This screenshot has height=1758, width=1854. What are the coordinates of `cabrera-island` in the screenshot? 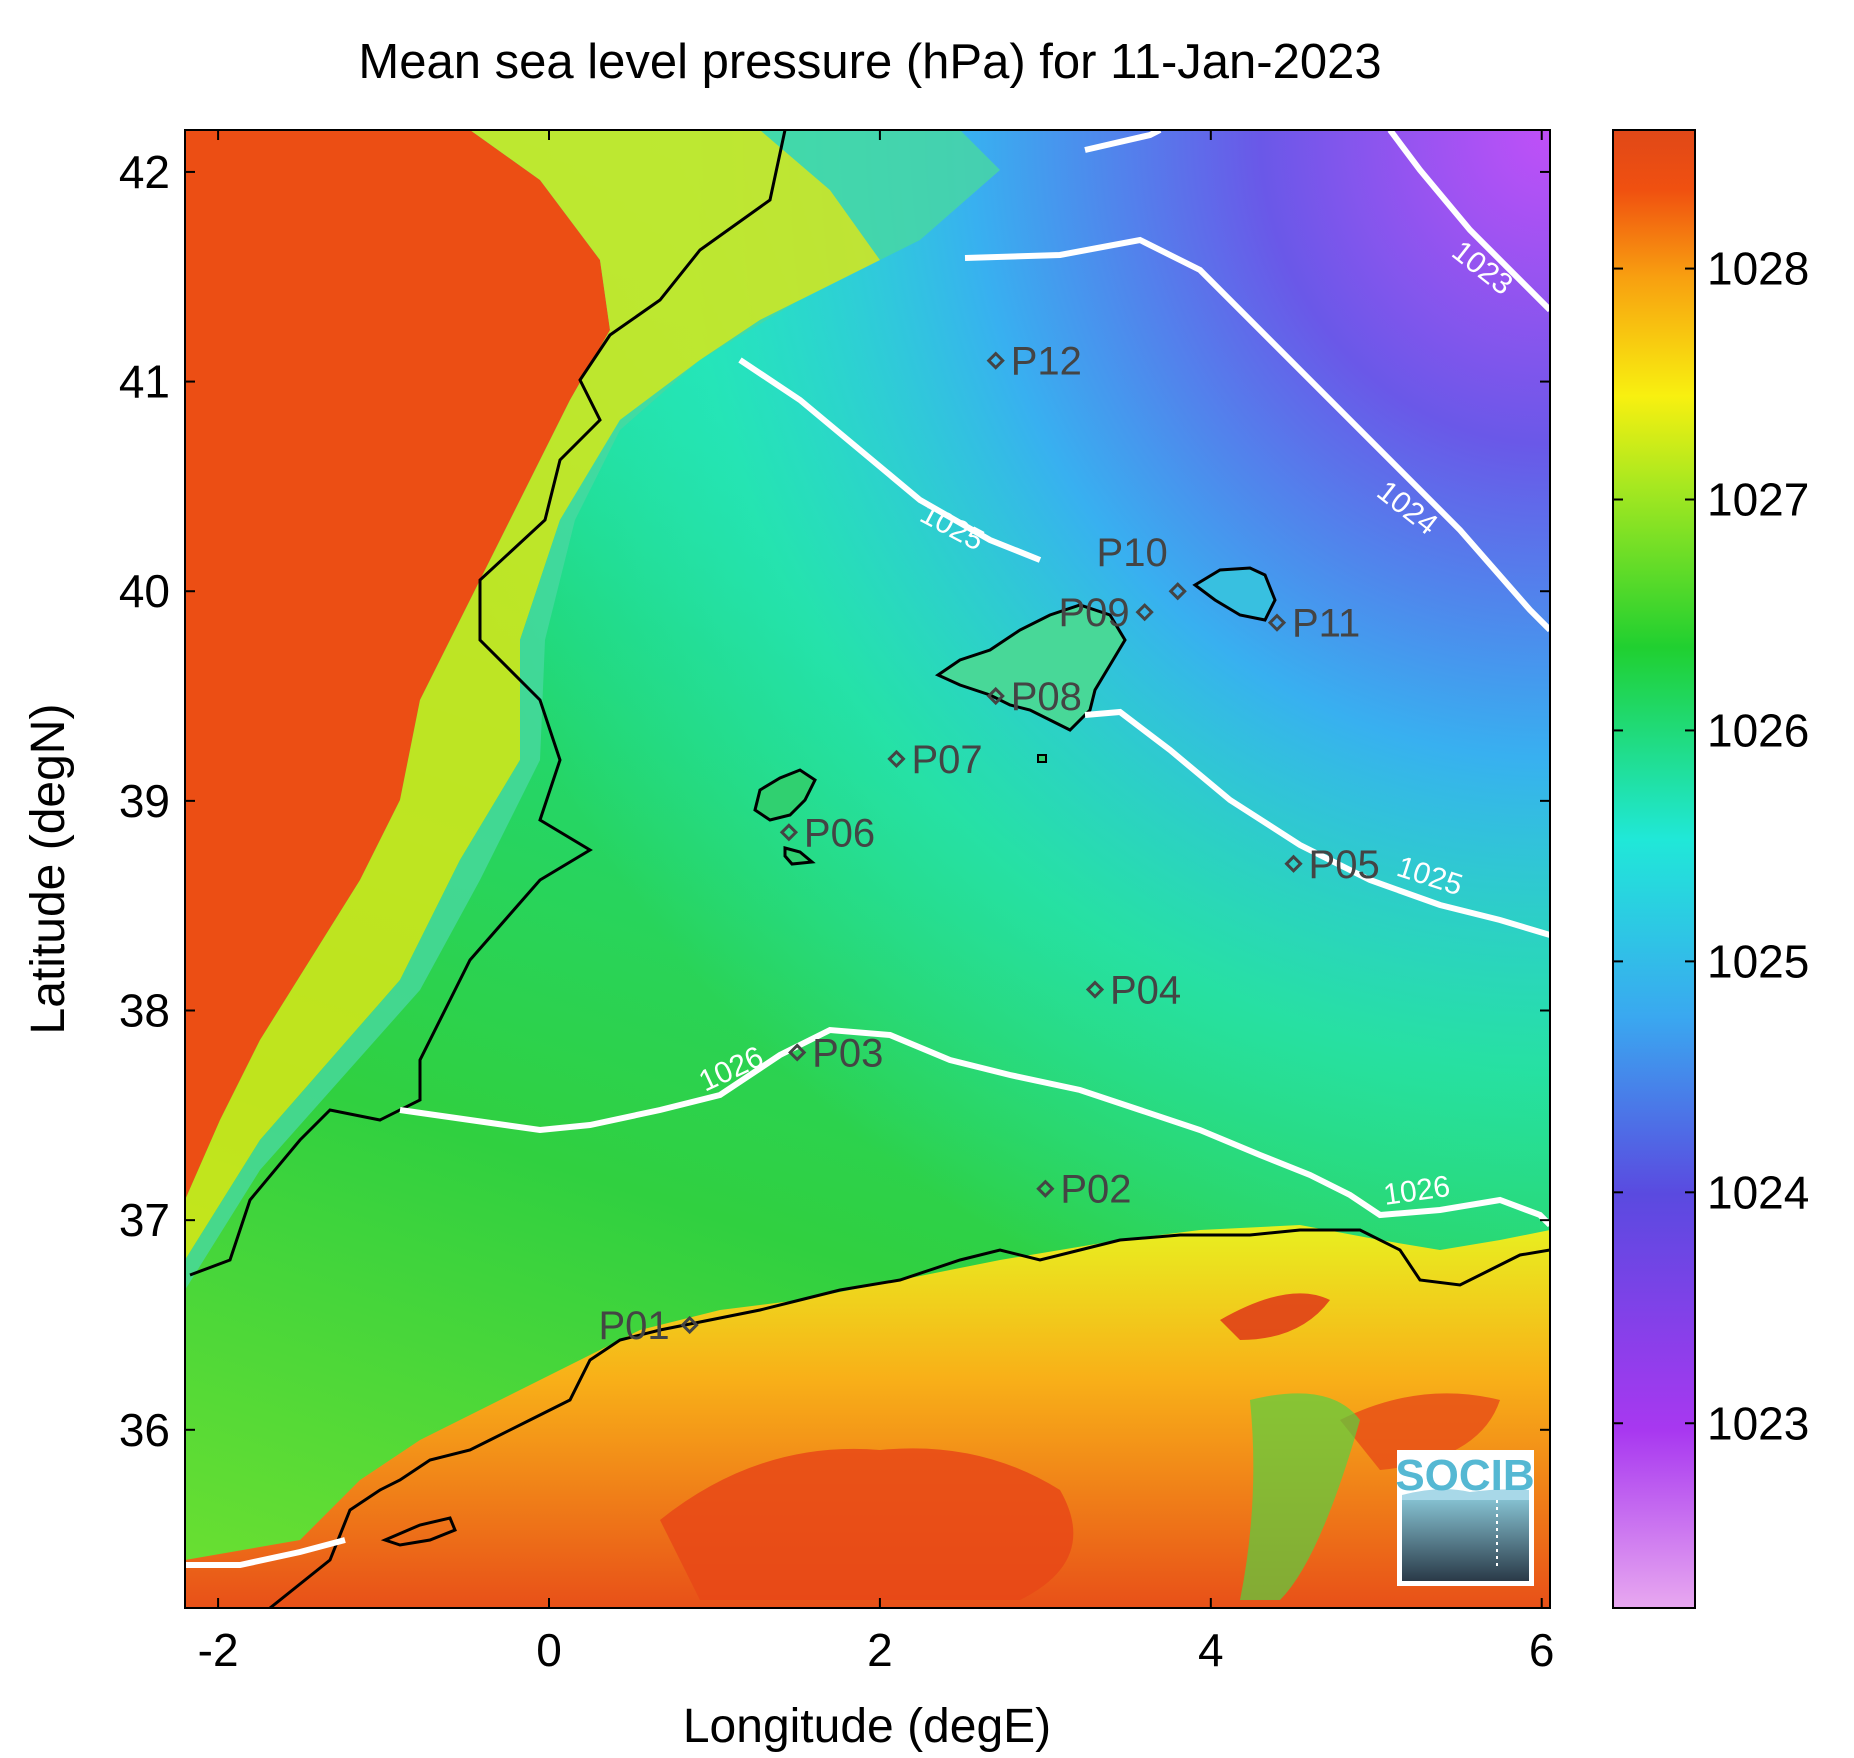 It's located at (1042, 758).